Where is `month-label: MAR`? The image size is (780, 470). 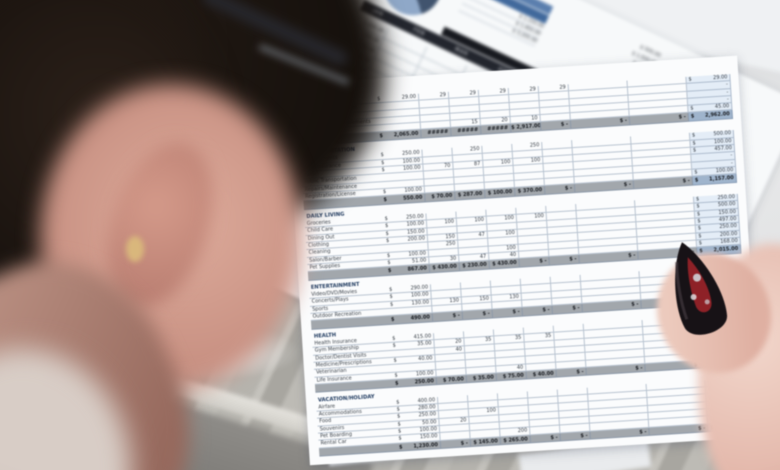
month-label: MAR is located at coordinates (461, 51).